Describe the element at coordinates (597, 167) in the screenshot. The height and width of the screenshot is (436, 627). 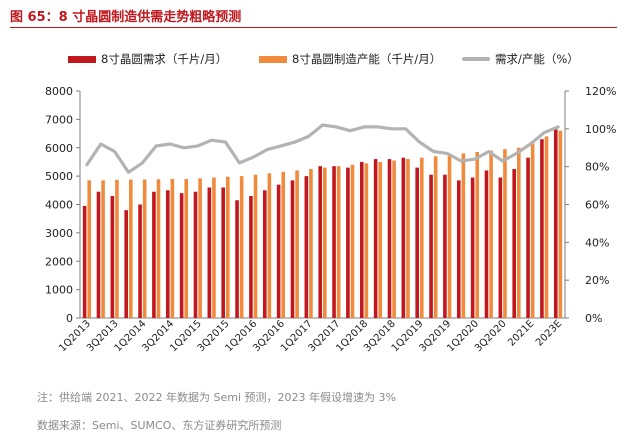
I see `y-right-tick-label: 80%` at that location.